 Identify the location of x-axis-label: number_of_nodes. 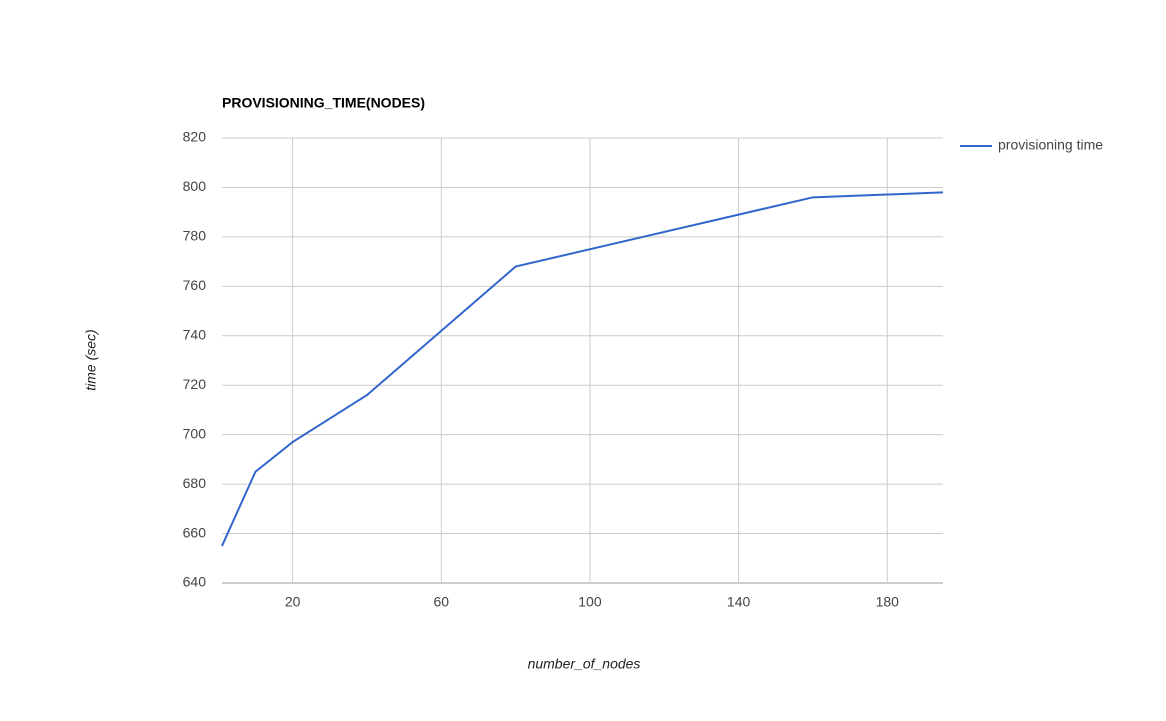
(584, 664).